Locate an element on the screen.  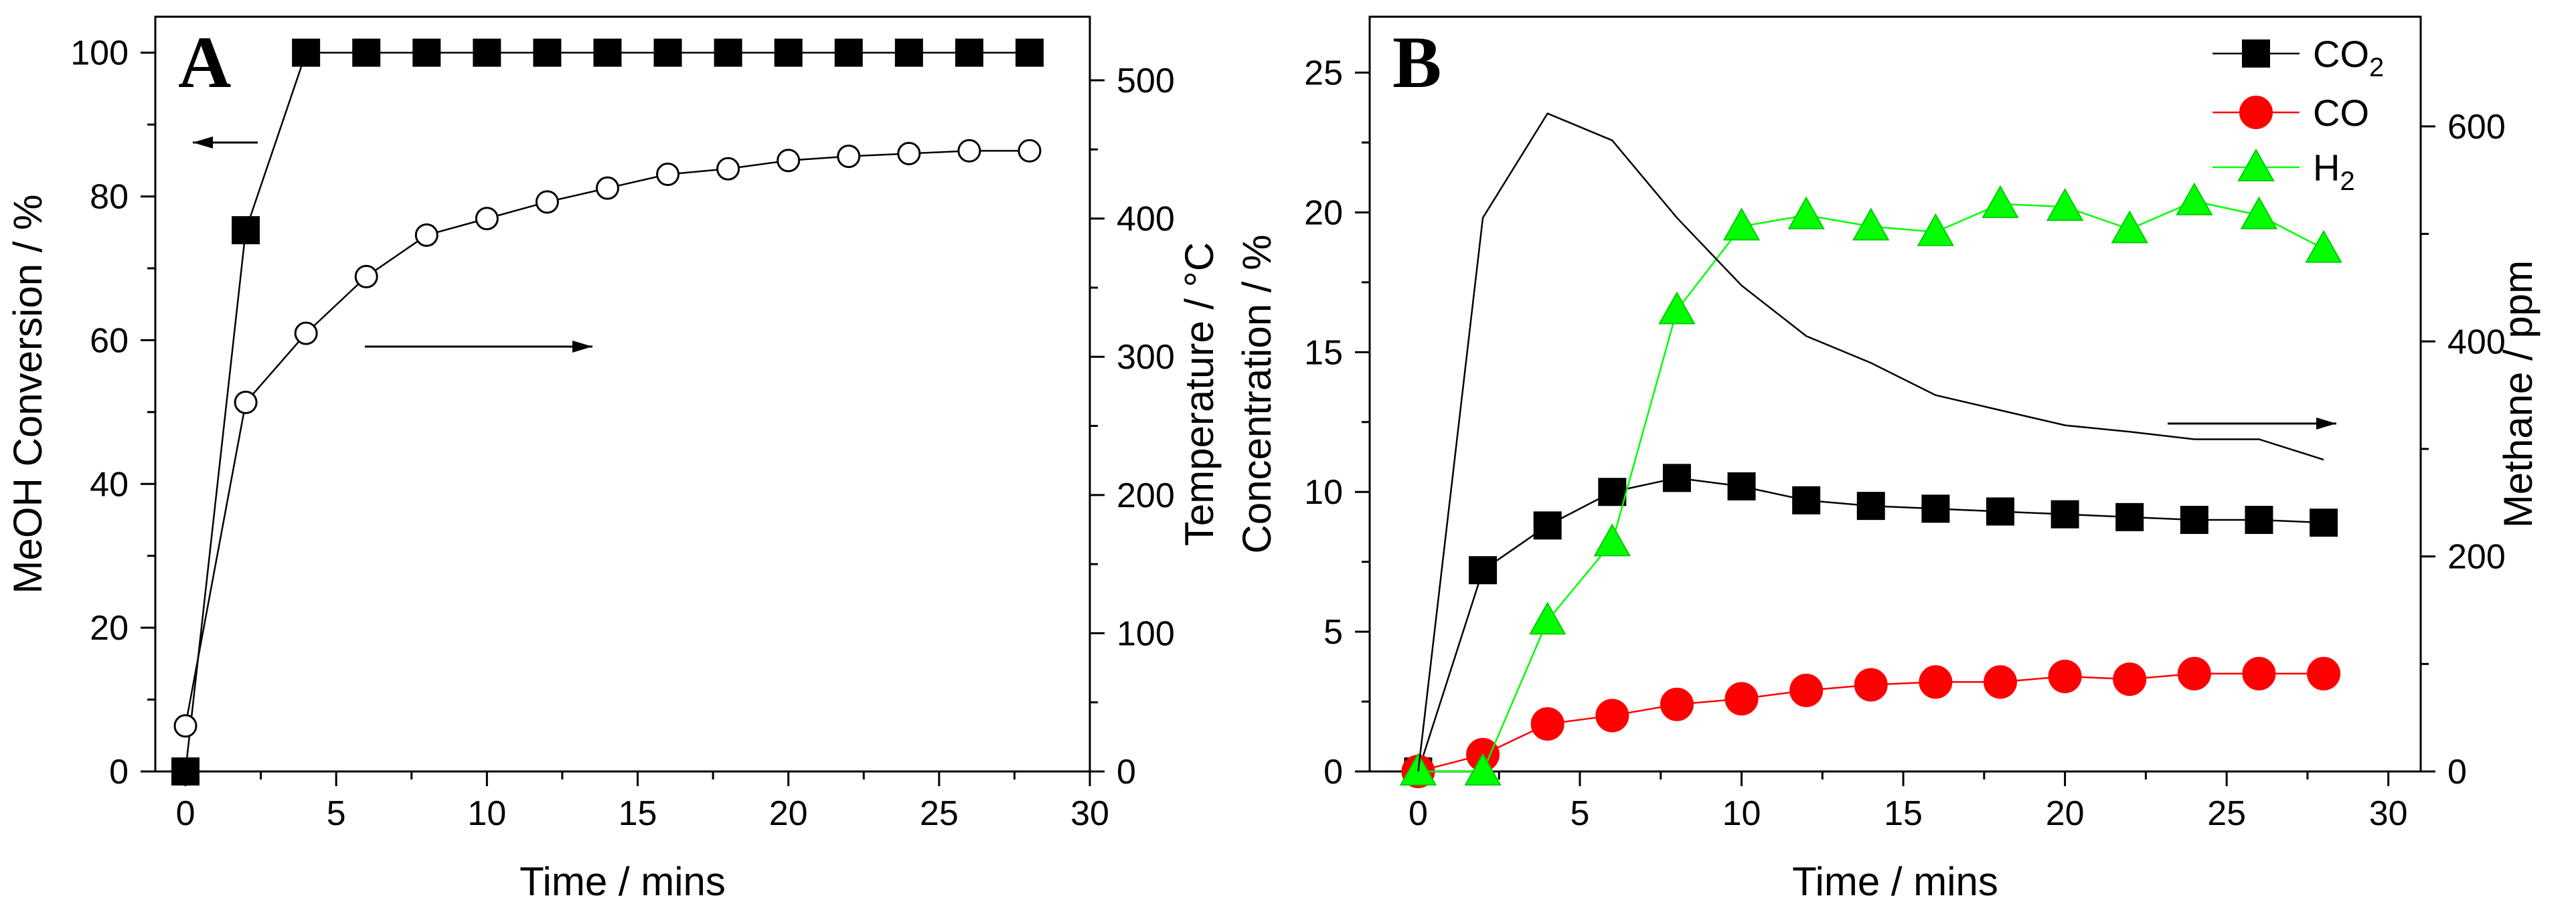
y-tick-label: 10 is located at coordinates (1324, 493).